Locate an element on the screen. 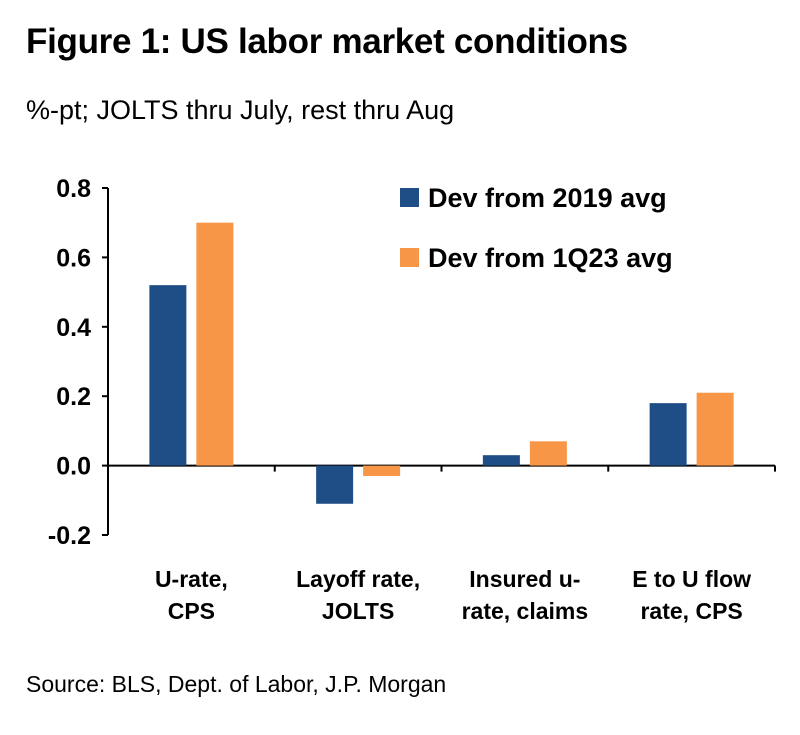  x-category-label: U-rate, CPS is located at coordinates (191, 595).